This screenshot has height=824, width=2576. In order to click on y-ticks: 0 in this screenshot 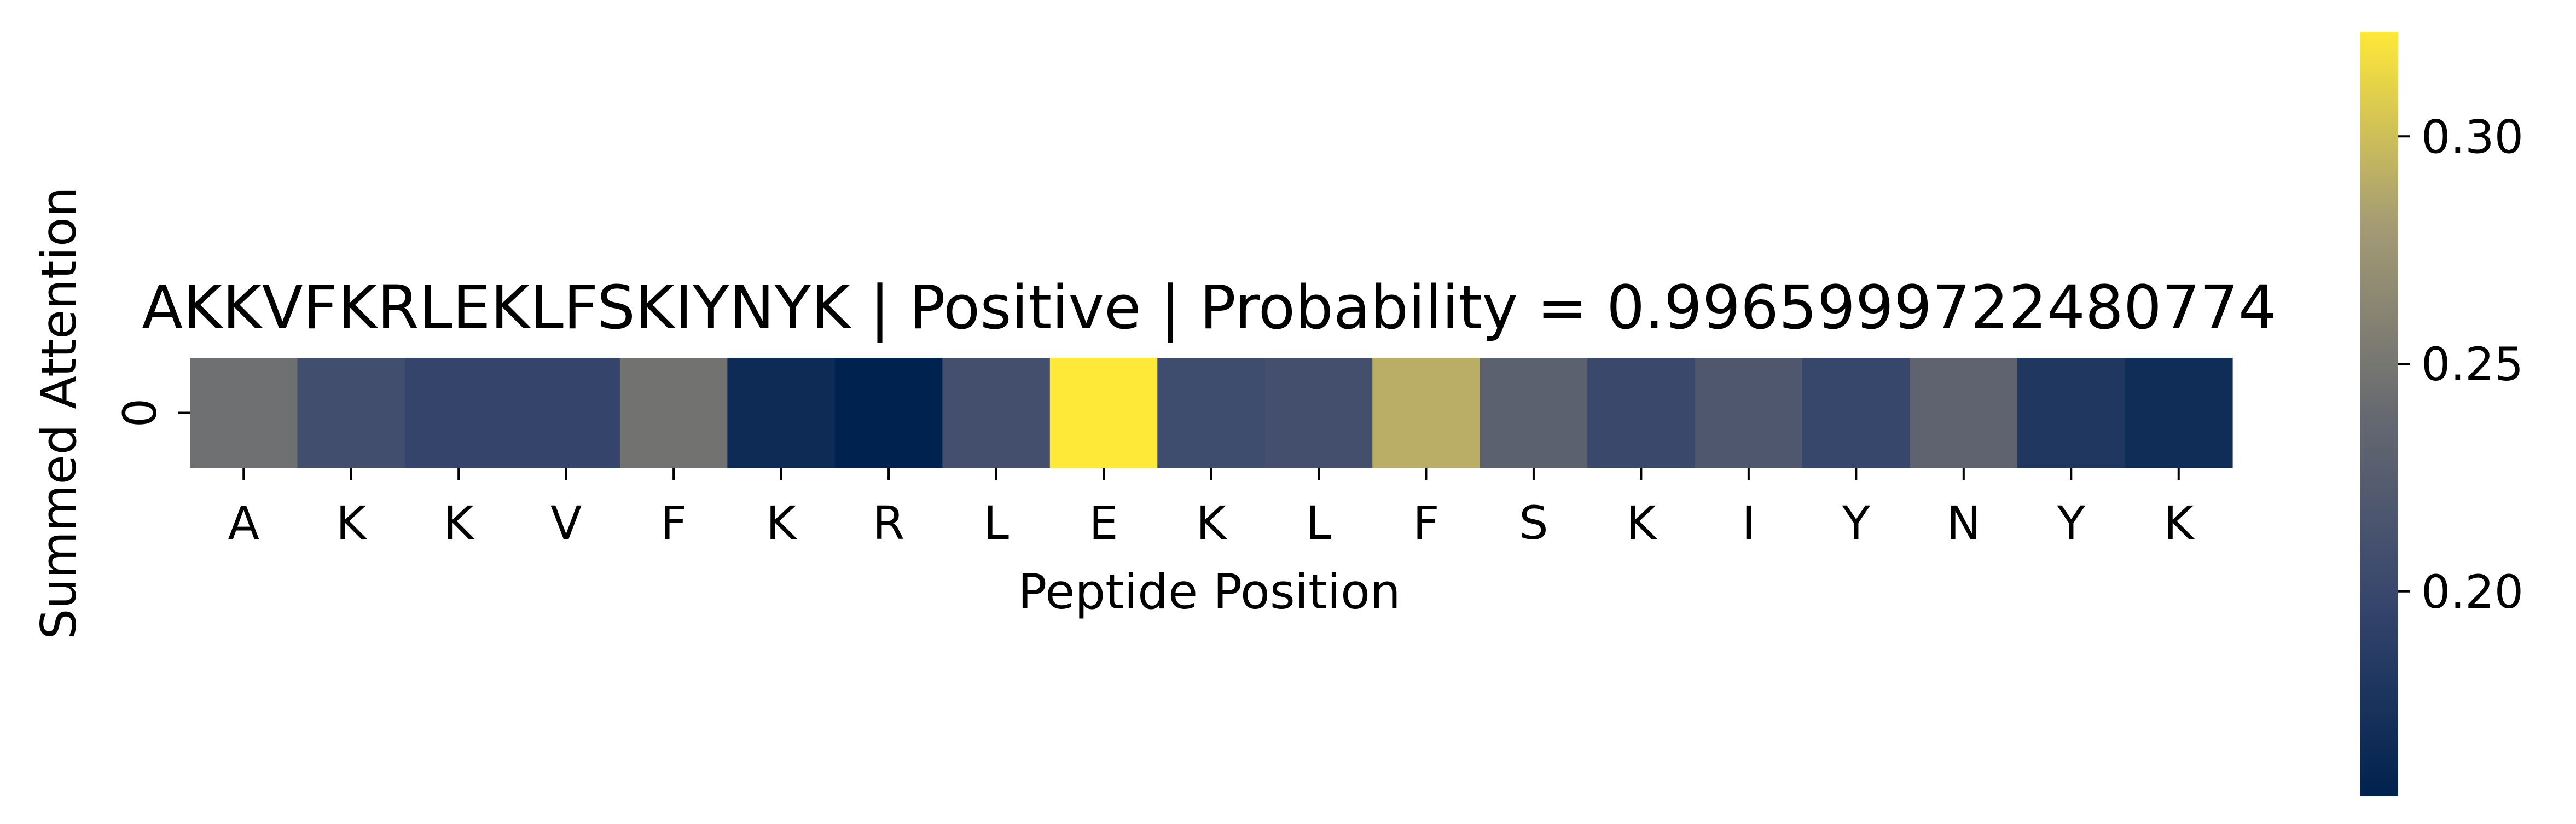, I will do `click(152, 412)`.